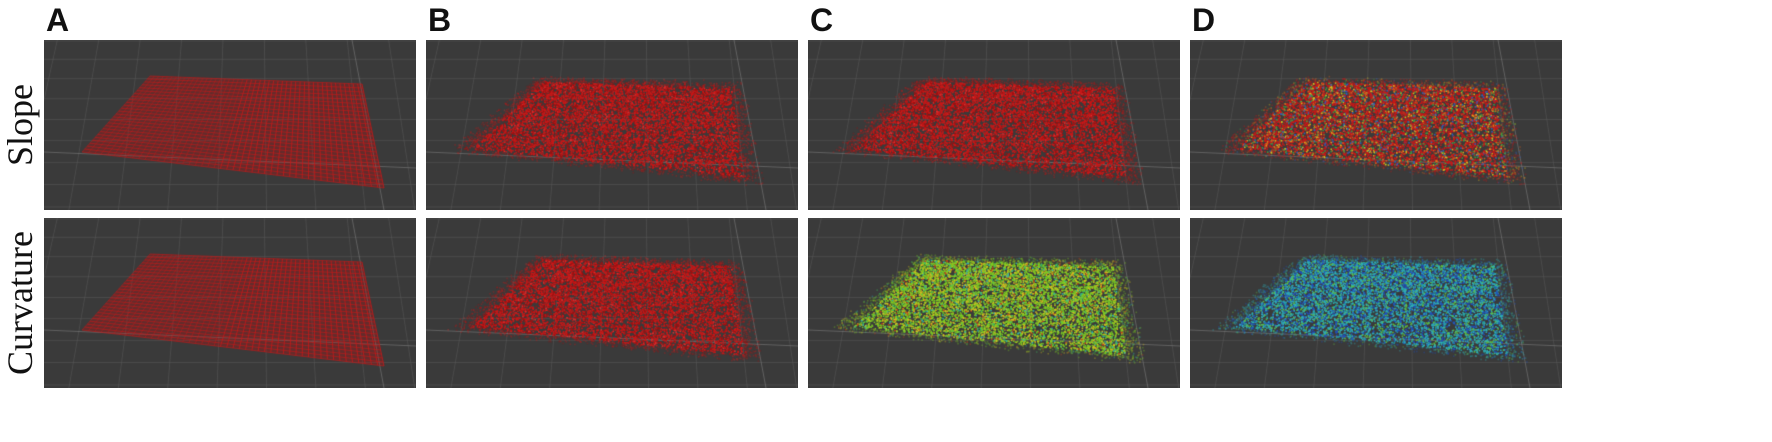 Image resolution: width=1772 pixels, height=442 pixels. What do you see at coordinates (1376, 303) in the screenshot?
I see `panel-d-curvature` at bounding box center [1376, 303].